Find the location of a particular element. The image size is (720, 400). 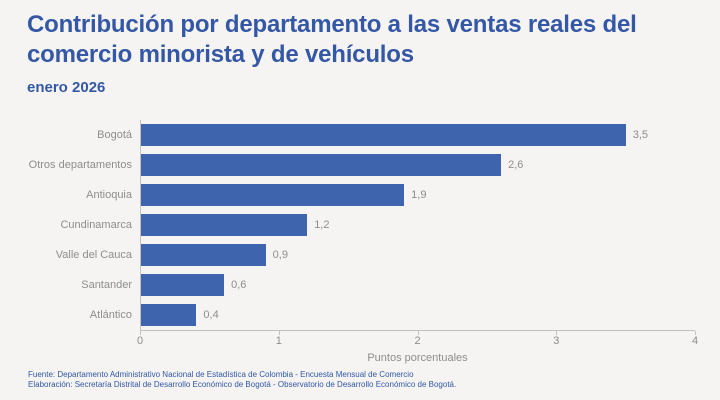

x-axis-tick-label: 3 is located at coordinates (556, 341).